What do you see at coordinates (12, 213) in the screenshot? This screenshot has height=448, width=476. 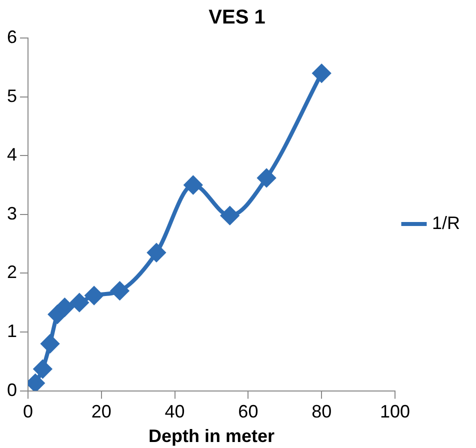 I see `y-tick-label: 3` at bounding box center [12, 213].